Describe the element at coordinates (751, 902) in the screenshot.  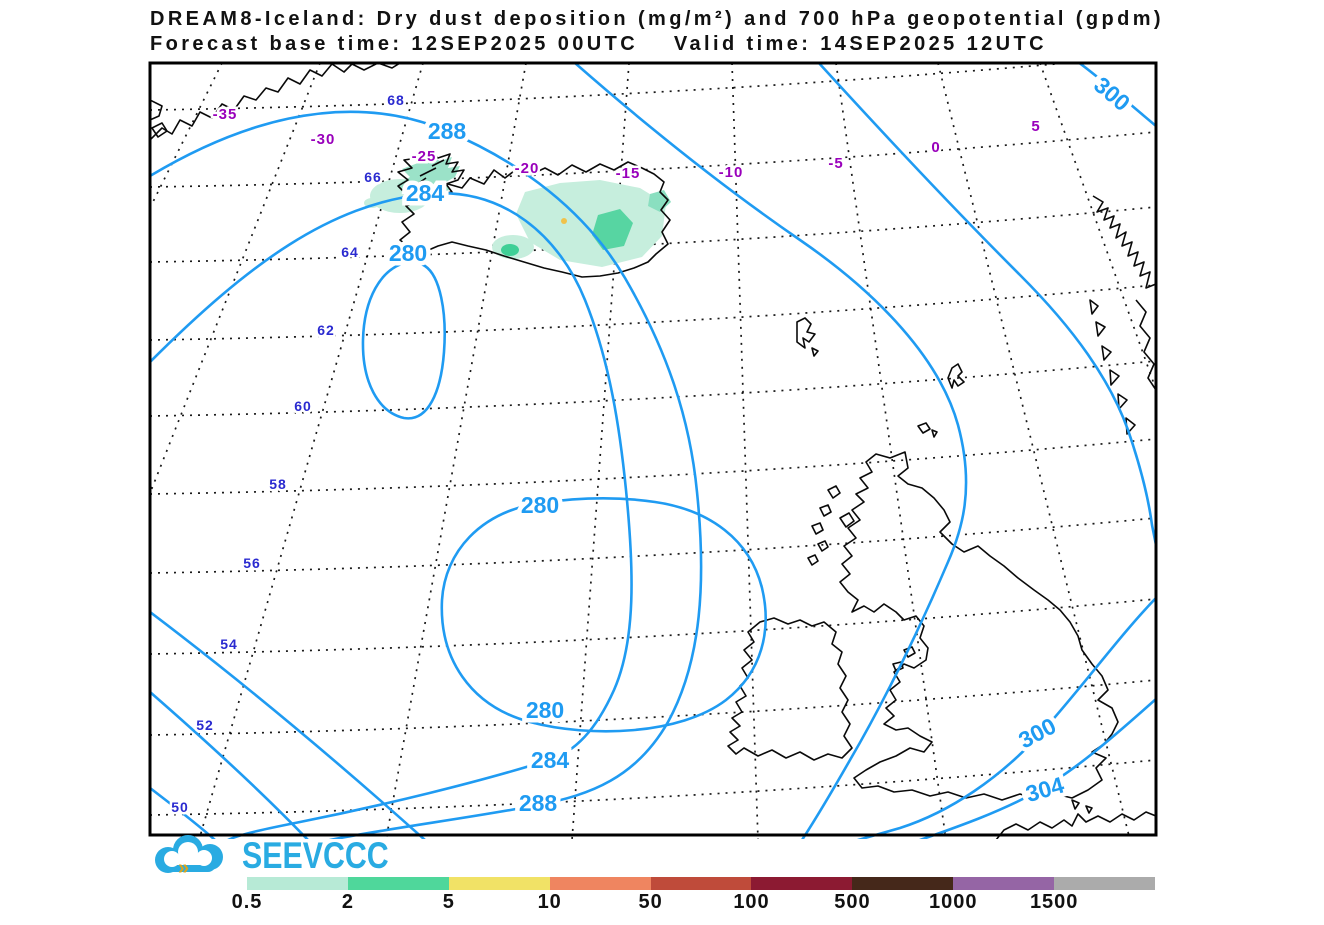
I see `color-scale-tick-label: 100` at that location.